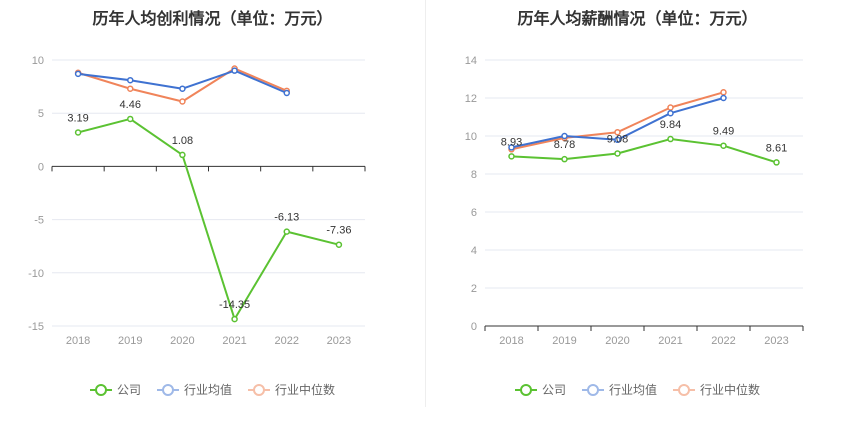  Describe the element at coordinates (474, 289) in the screenshot. I see `y-tick-label: 2` at that location.